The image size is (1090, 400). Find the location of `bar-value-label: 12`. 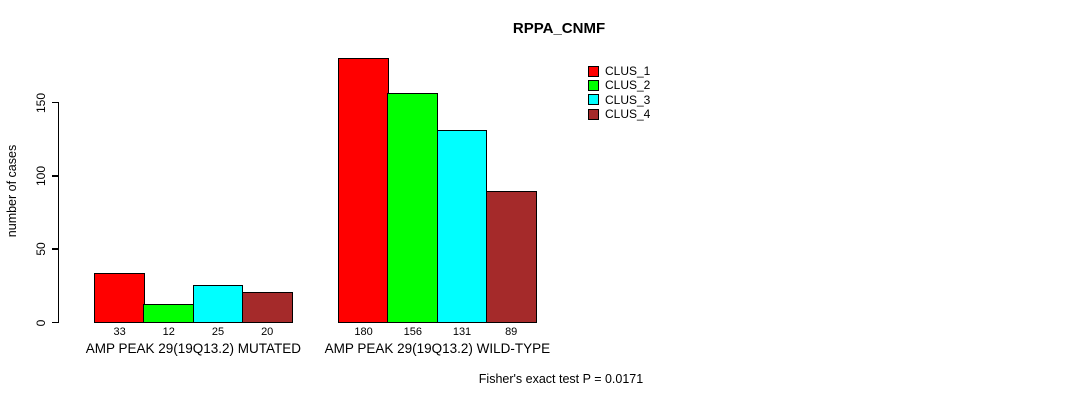

bar-value-label: 12 is located at coordinates (168, 331).